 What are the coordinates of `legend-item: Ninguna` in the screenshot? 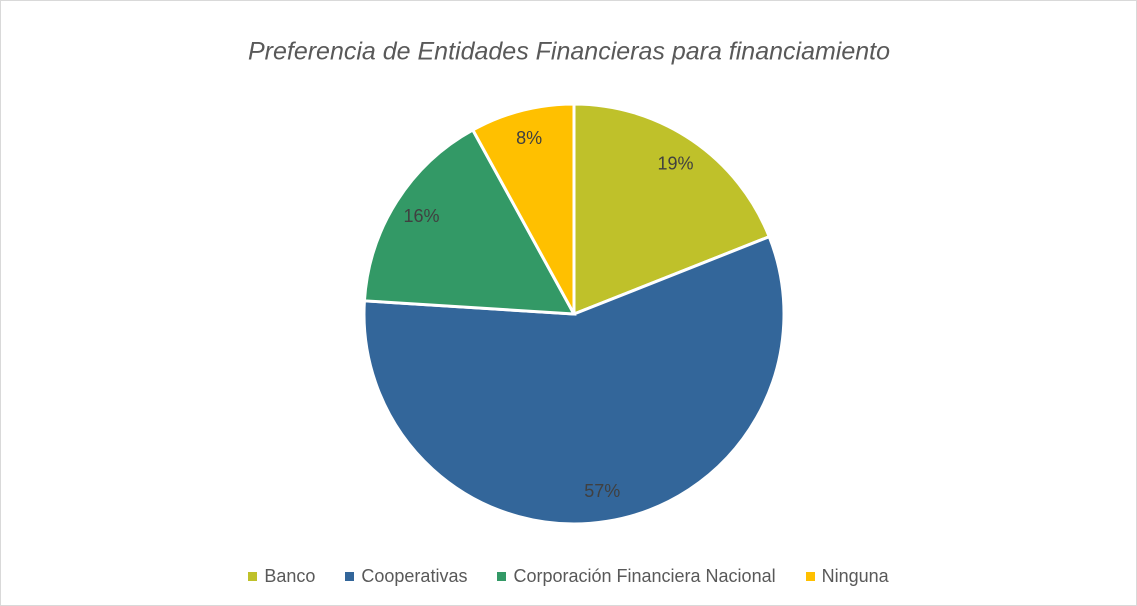 It's located at (847, 576).